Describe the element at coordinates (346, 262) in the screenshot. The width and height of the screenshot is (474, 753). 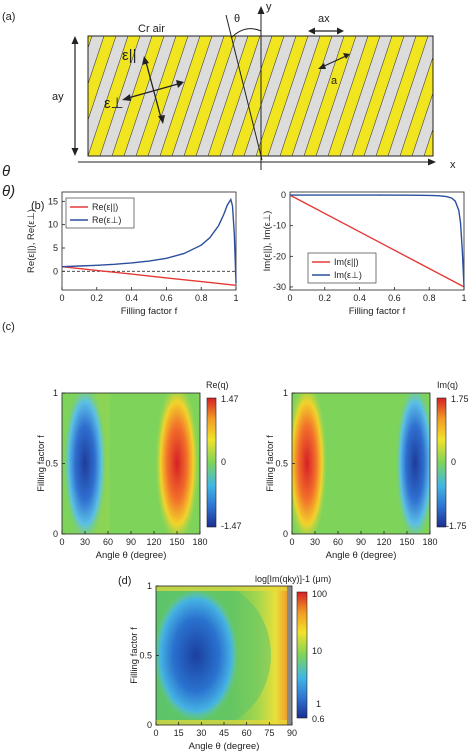
I see `legend-label: Im(ε||)` at that location.